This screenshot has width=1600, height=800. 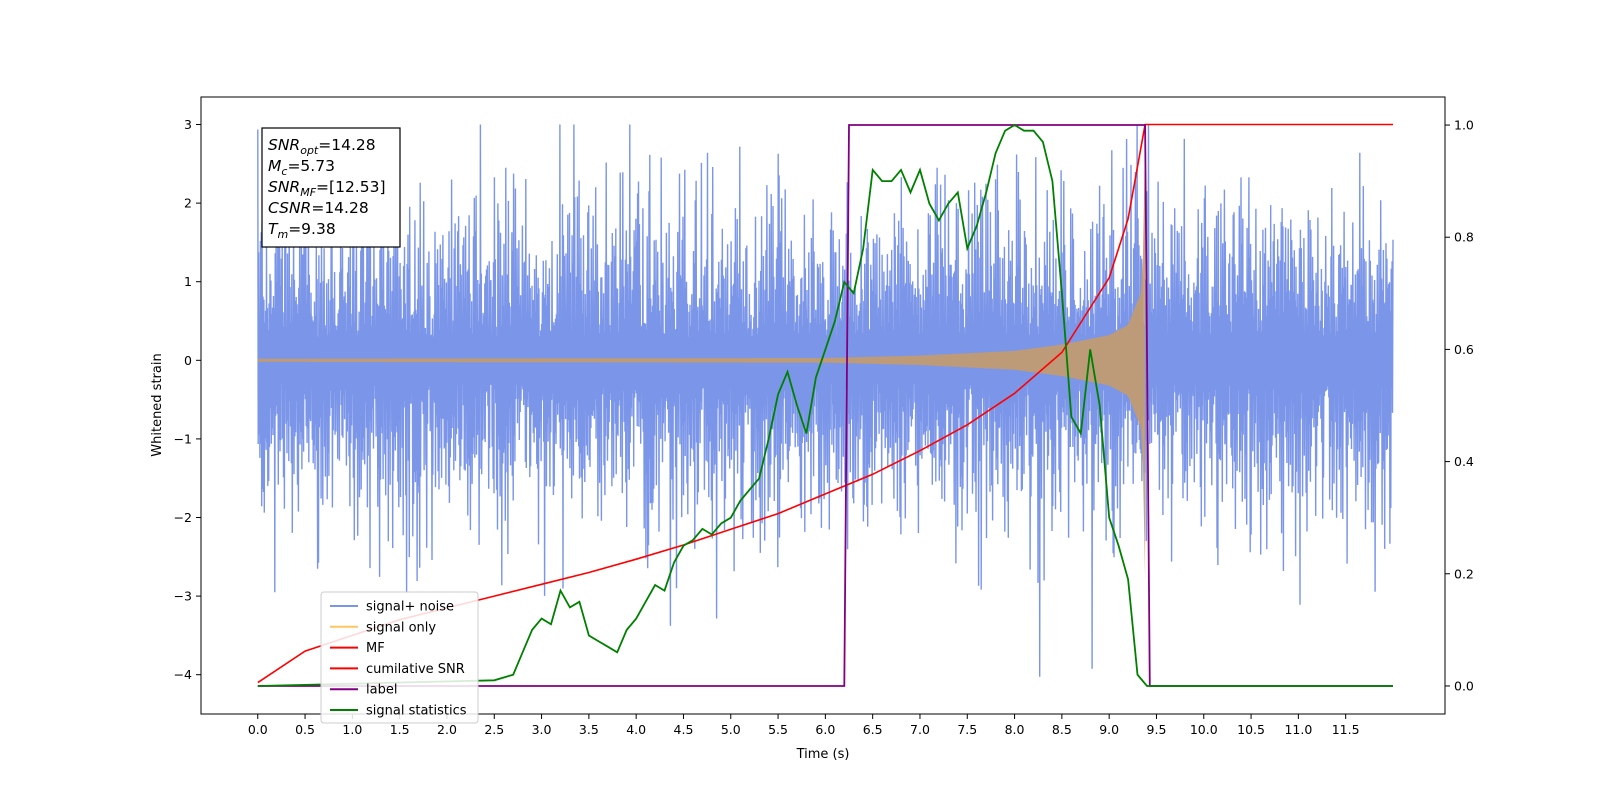 What do you see at coordinates (401, 627) in the screenshot?
I see `legend-label: signal only` at bounding box center [401, 627].